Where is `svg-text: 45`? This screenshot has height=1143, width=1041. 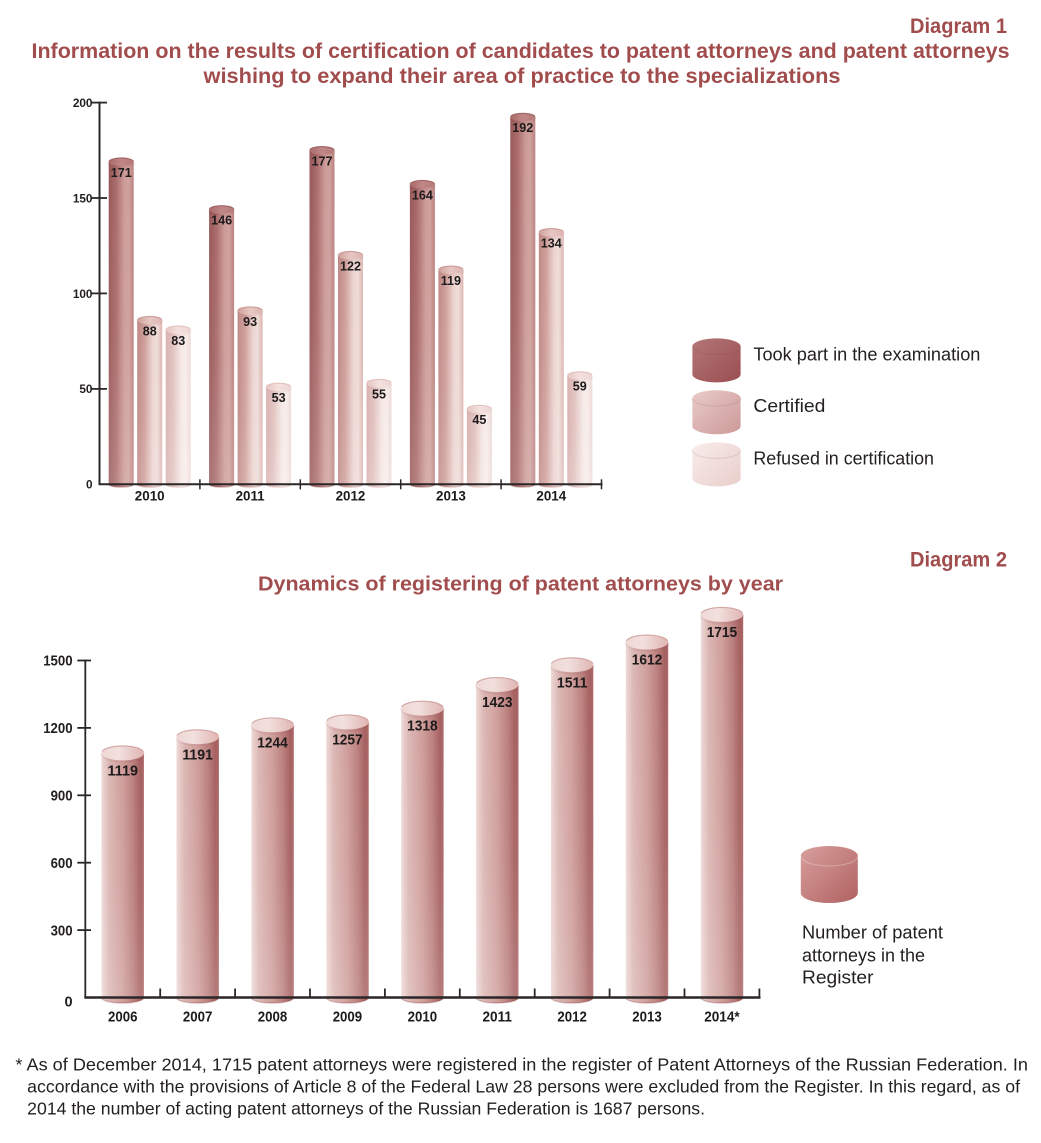
svg-text: 45 is located at coordinates (479, 420).